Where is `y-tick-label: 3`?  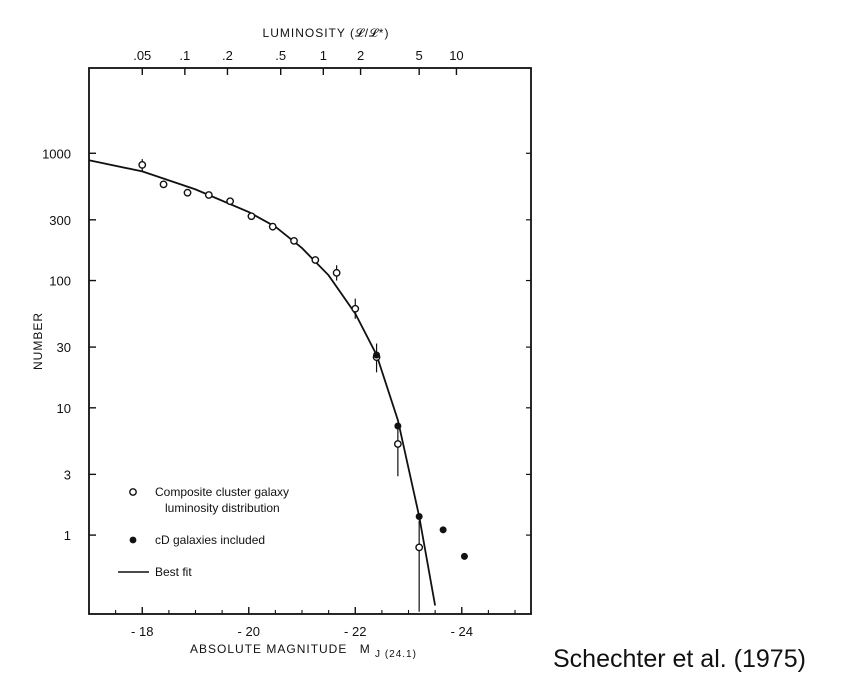 y-tick-label: 3 is located at coordinates (67, 474).